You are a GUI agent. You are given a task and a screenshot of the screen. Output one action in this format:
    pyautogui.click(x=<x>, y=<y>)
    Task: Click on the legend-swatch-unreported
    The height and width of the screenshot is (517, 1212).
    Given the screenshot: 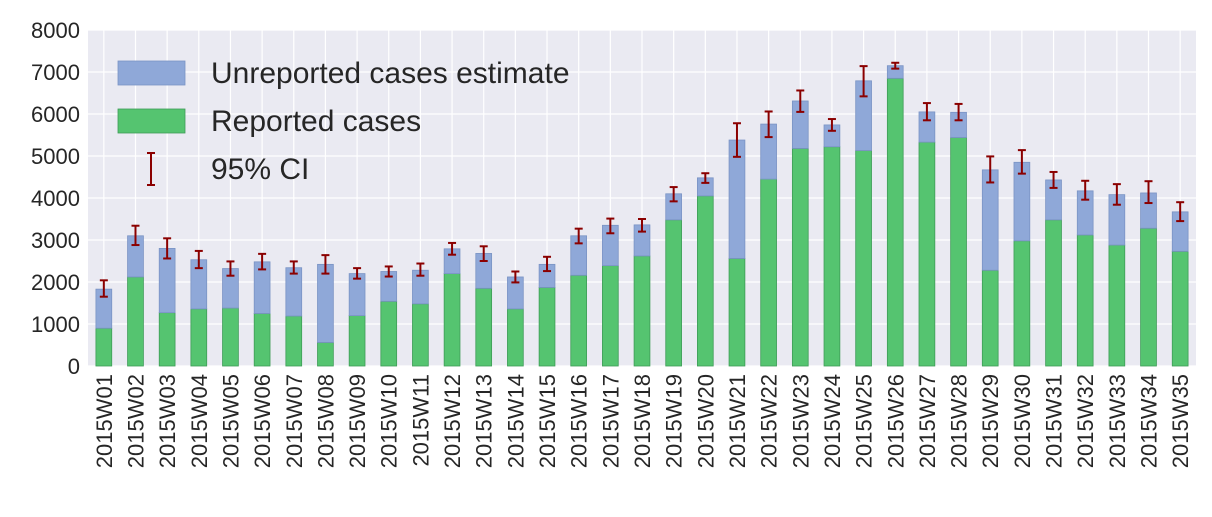 What is the action you would take?
    pyautogui.click(x=151, y=73)
    